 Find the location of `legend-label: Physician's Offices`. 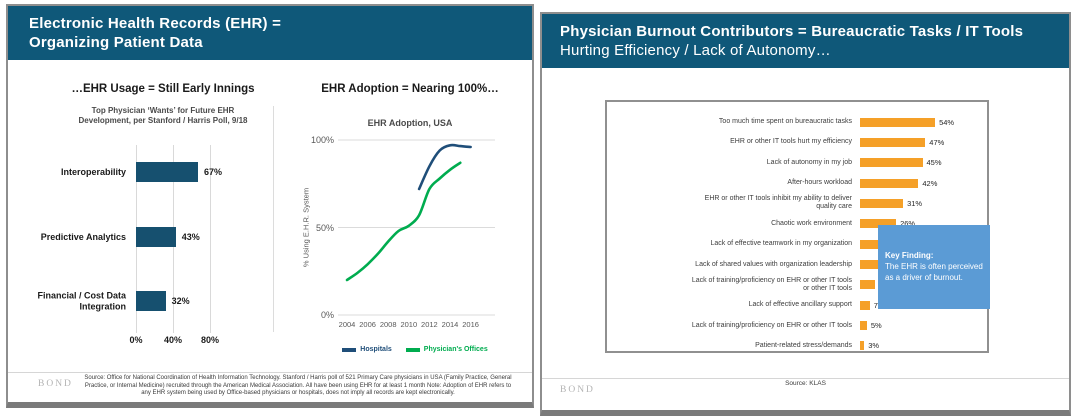

legend-label: Physician's Offices is located at coordinates (455, 349).